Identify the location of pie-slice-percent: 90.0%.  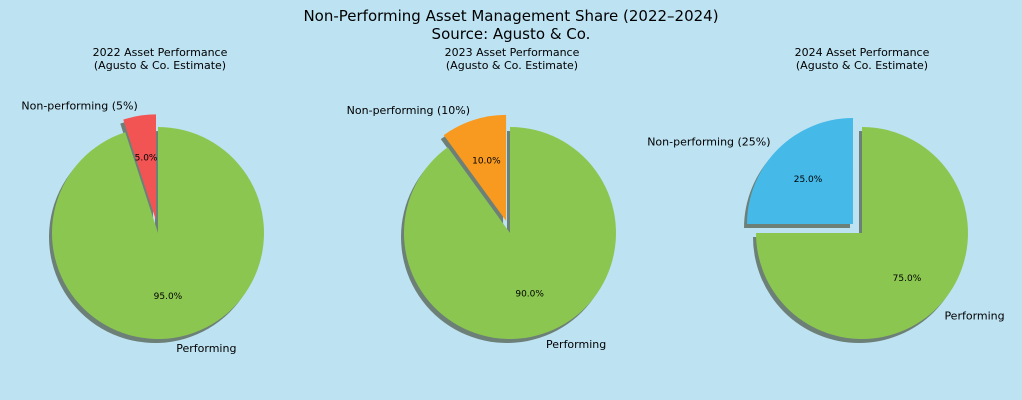
(529, 294).